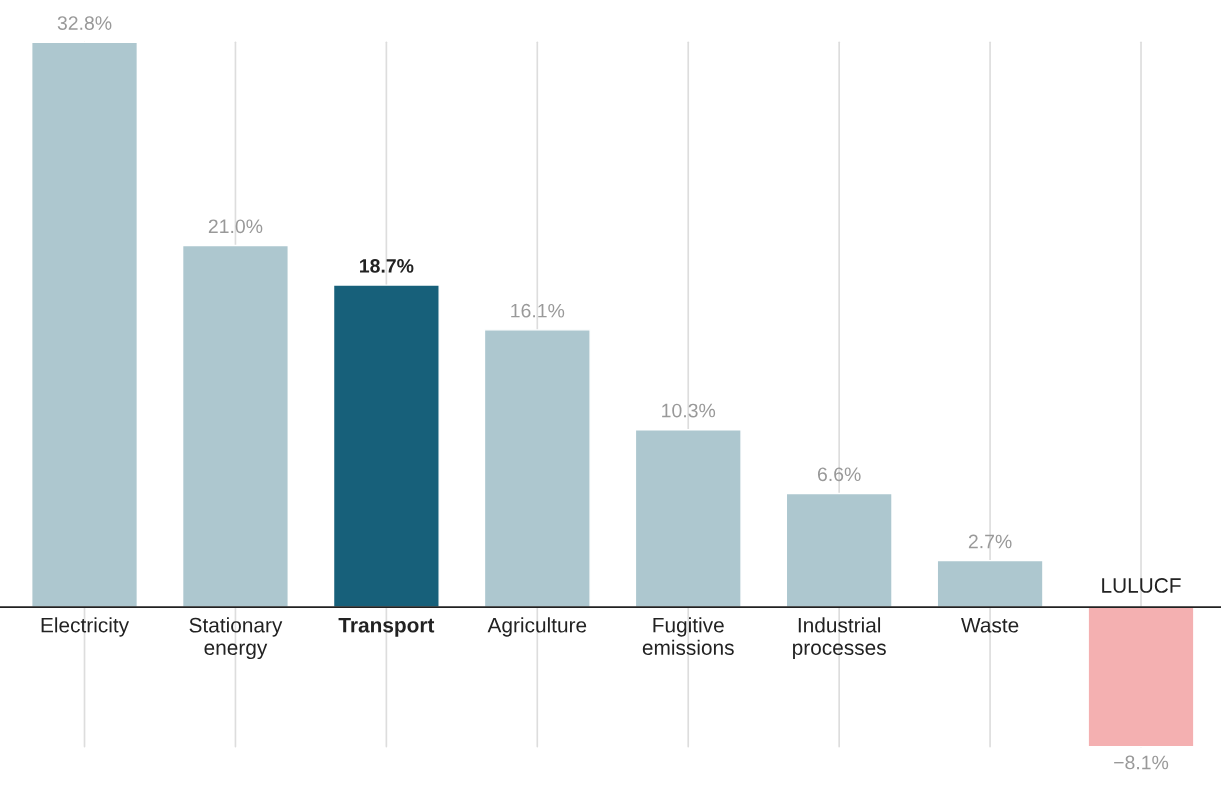 Image resolution: width=1221 pixels, height=810 pixels. What do you see at coordinates (990, 625) in the screenshot?
I see `x-tick-label: Waste` at bounding box center [990, 625].